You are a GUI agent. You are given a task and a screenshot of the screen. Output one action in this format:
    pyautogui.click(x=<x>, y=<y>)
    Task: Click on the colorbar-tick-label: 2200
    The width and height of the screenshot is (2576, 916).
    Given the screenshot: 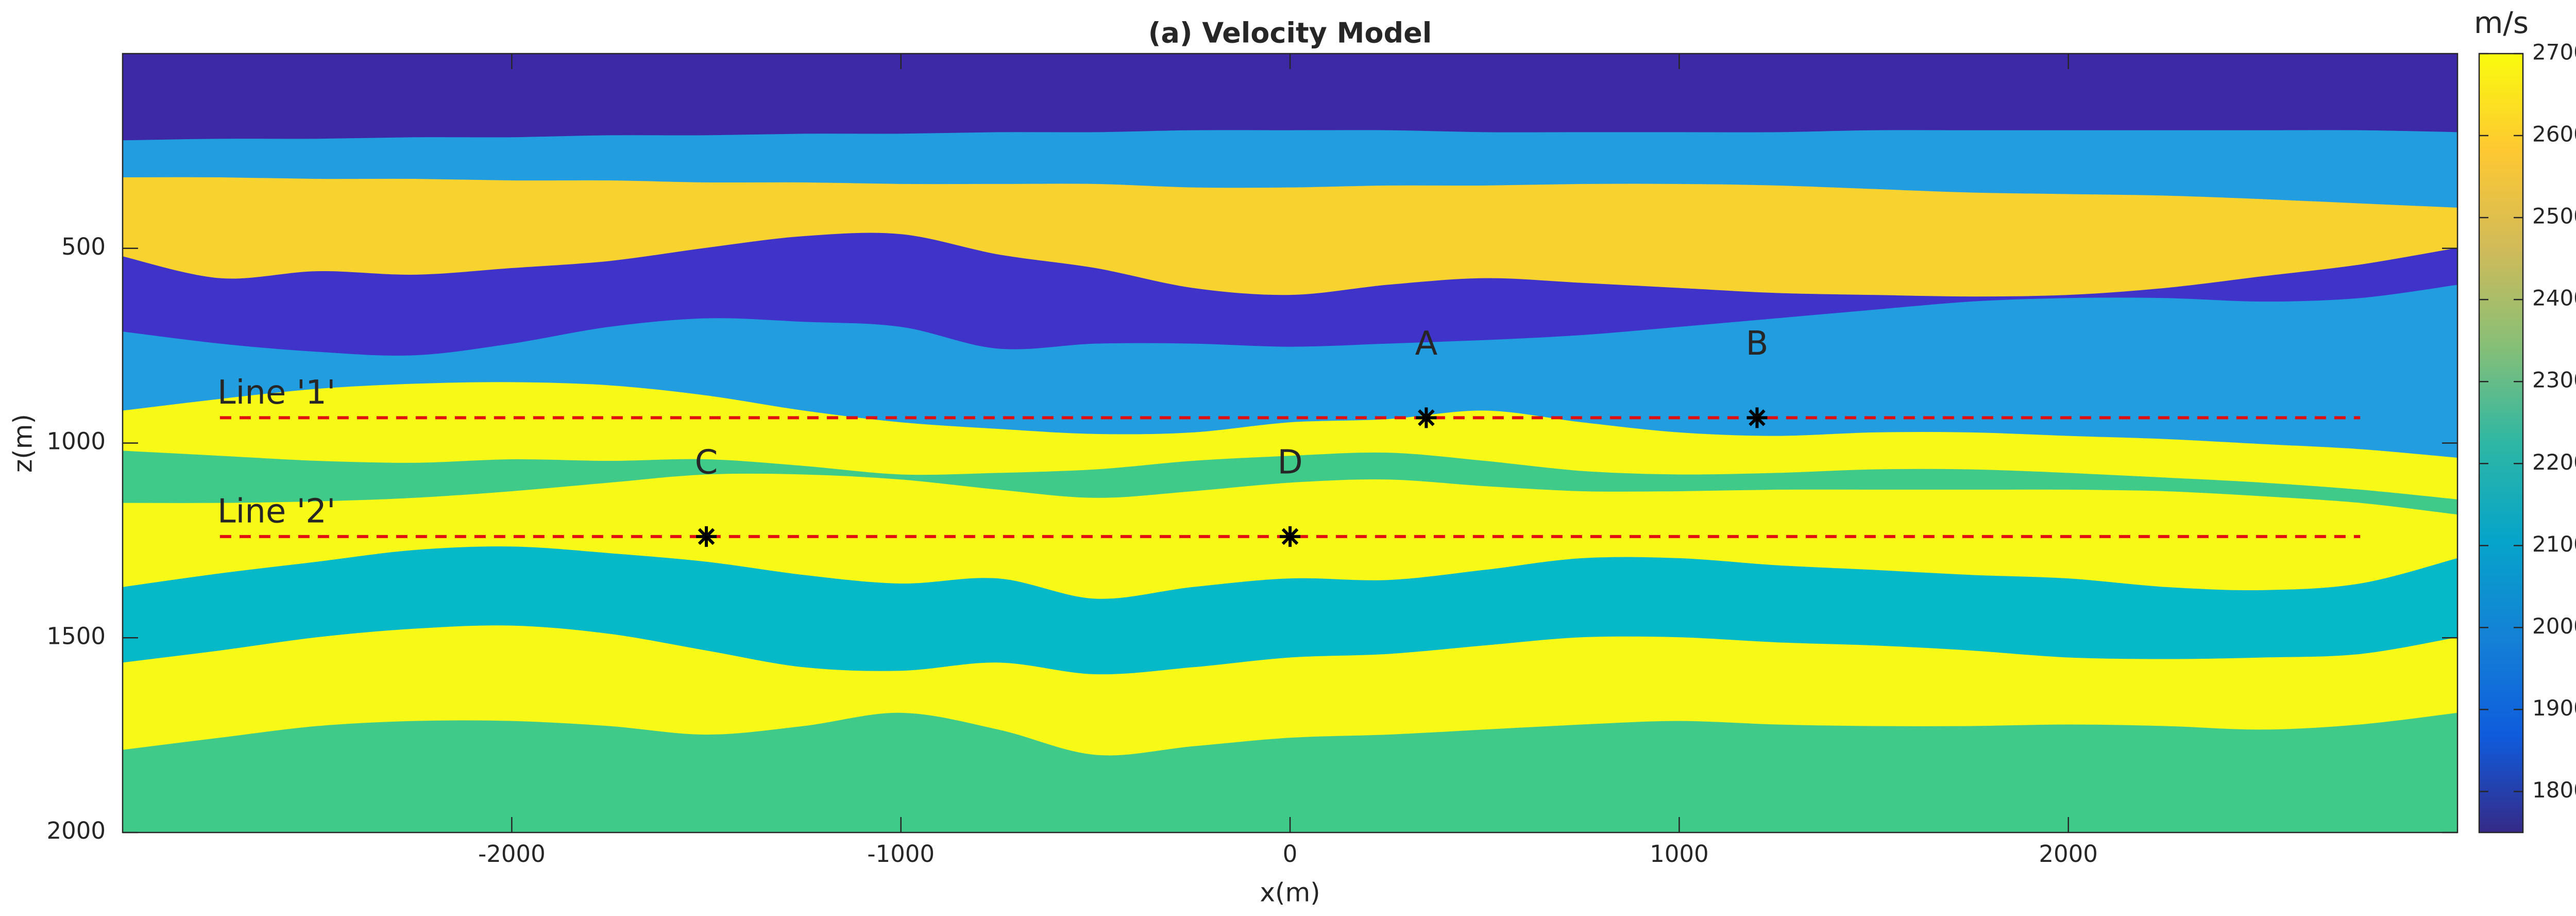 What is the action you would take?
    pyautogui.click(x=2554, y=462)
    